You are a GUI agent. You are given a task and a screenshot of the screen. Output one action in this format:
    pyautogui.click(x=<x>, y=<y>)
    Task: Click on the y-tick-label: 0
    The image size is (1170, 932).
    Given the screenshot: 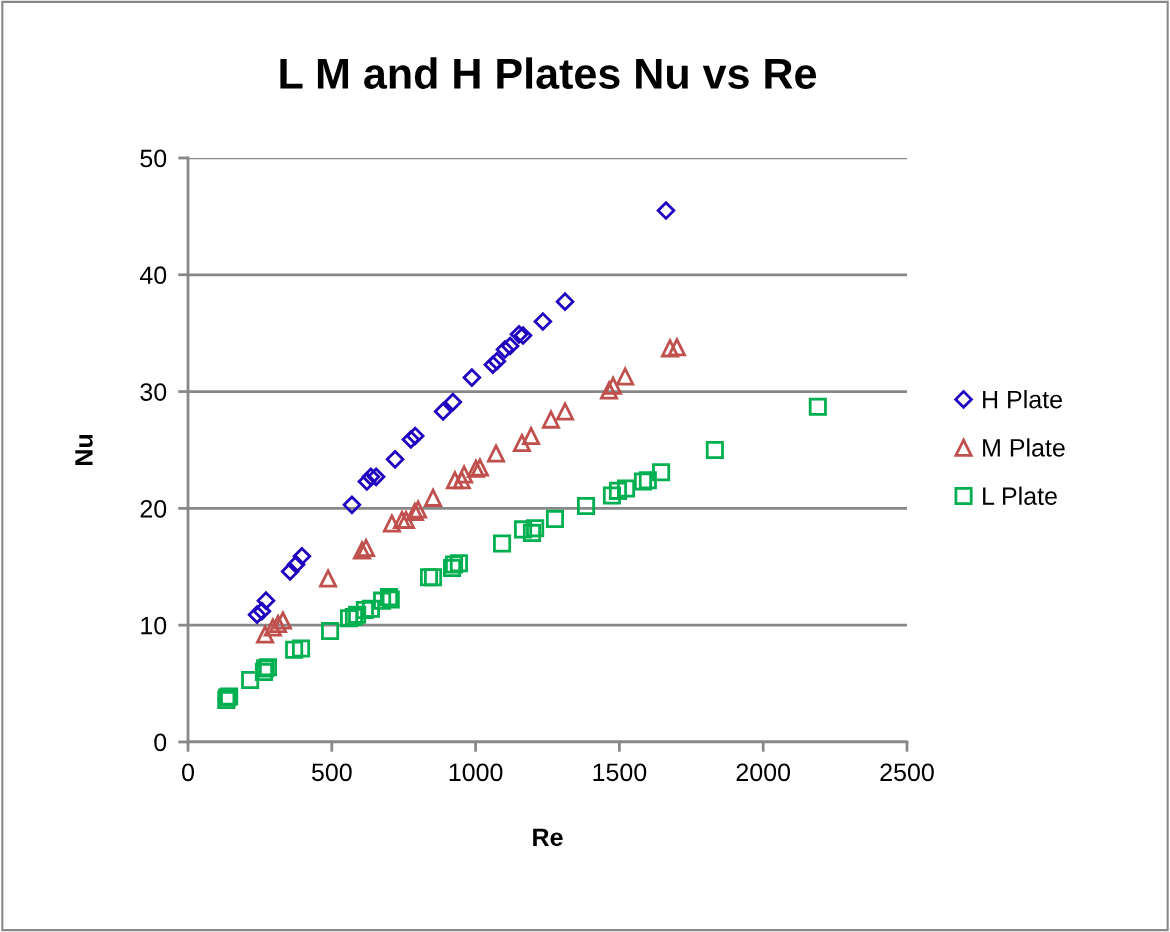 What is the action you would take?
    pyautogui.click(x=160, y=742)
    